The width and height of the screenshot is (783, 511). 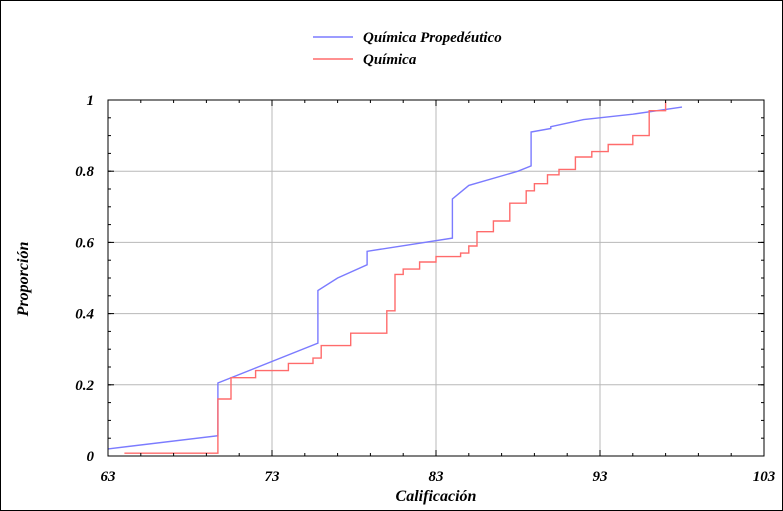 What do you see at coordinates (601, 477) in the screenshot?
I see `x-tick-label: 93` at bounding box center [601, 477].